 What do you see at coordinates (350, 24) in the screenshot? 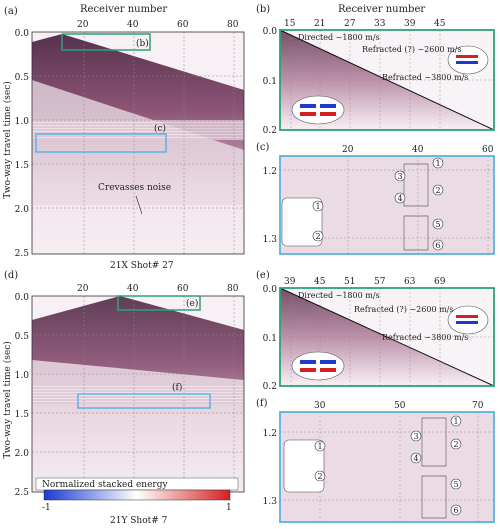
I see `svg-text: 27` at bounding box center [350, 24].